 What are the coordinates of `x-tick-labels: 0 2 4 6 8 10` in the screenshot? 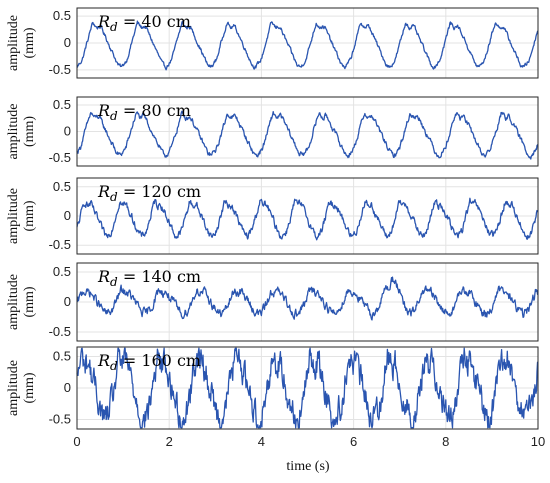 It's located at (309, 441).